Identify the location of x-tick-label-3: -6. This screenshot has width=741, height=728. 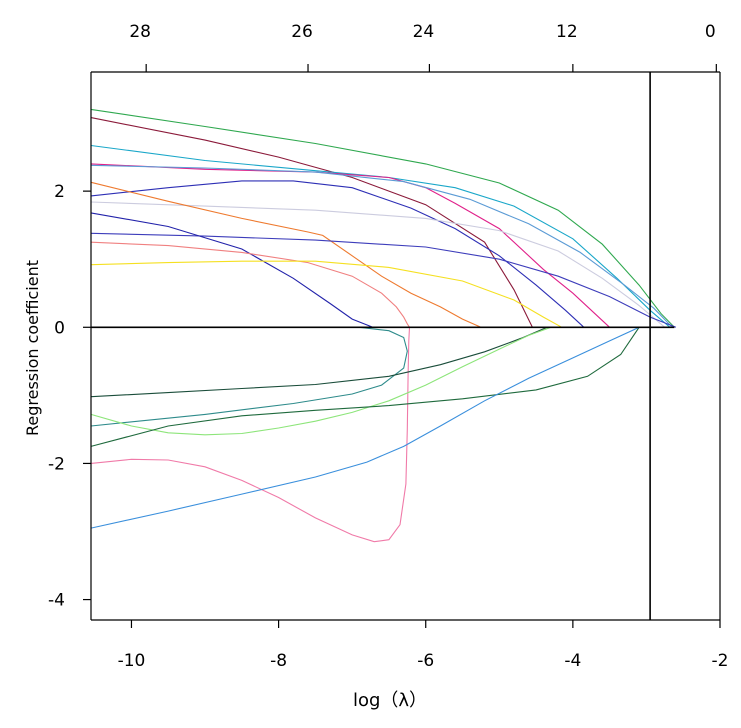
(425, 661).